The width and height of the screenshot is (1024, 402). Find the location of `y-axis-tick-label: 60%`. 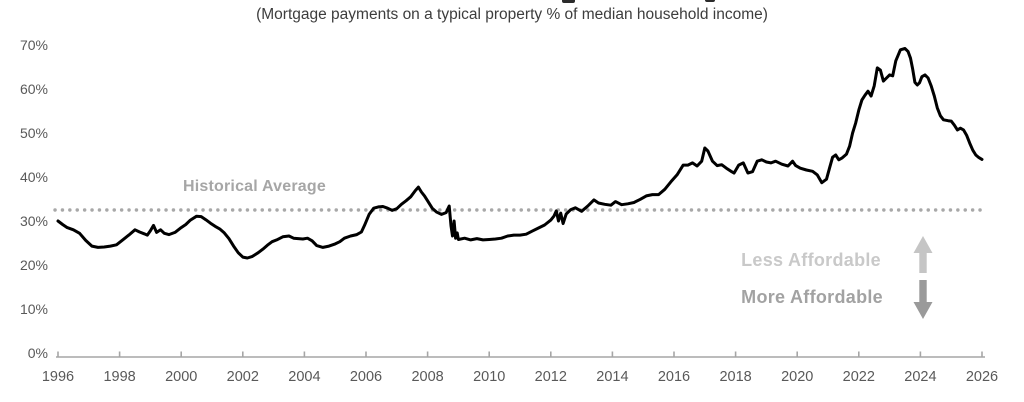

y-axis-tick-label: 60% is located at coordinates (34, 89).